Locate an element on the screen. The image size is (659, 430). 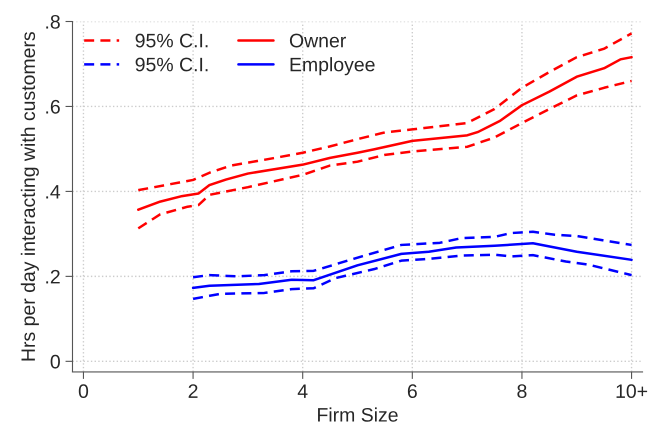
x-tick-label: 2 is located at coordinates (193, 391).